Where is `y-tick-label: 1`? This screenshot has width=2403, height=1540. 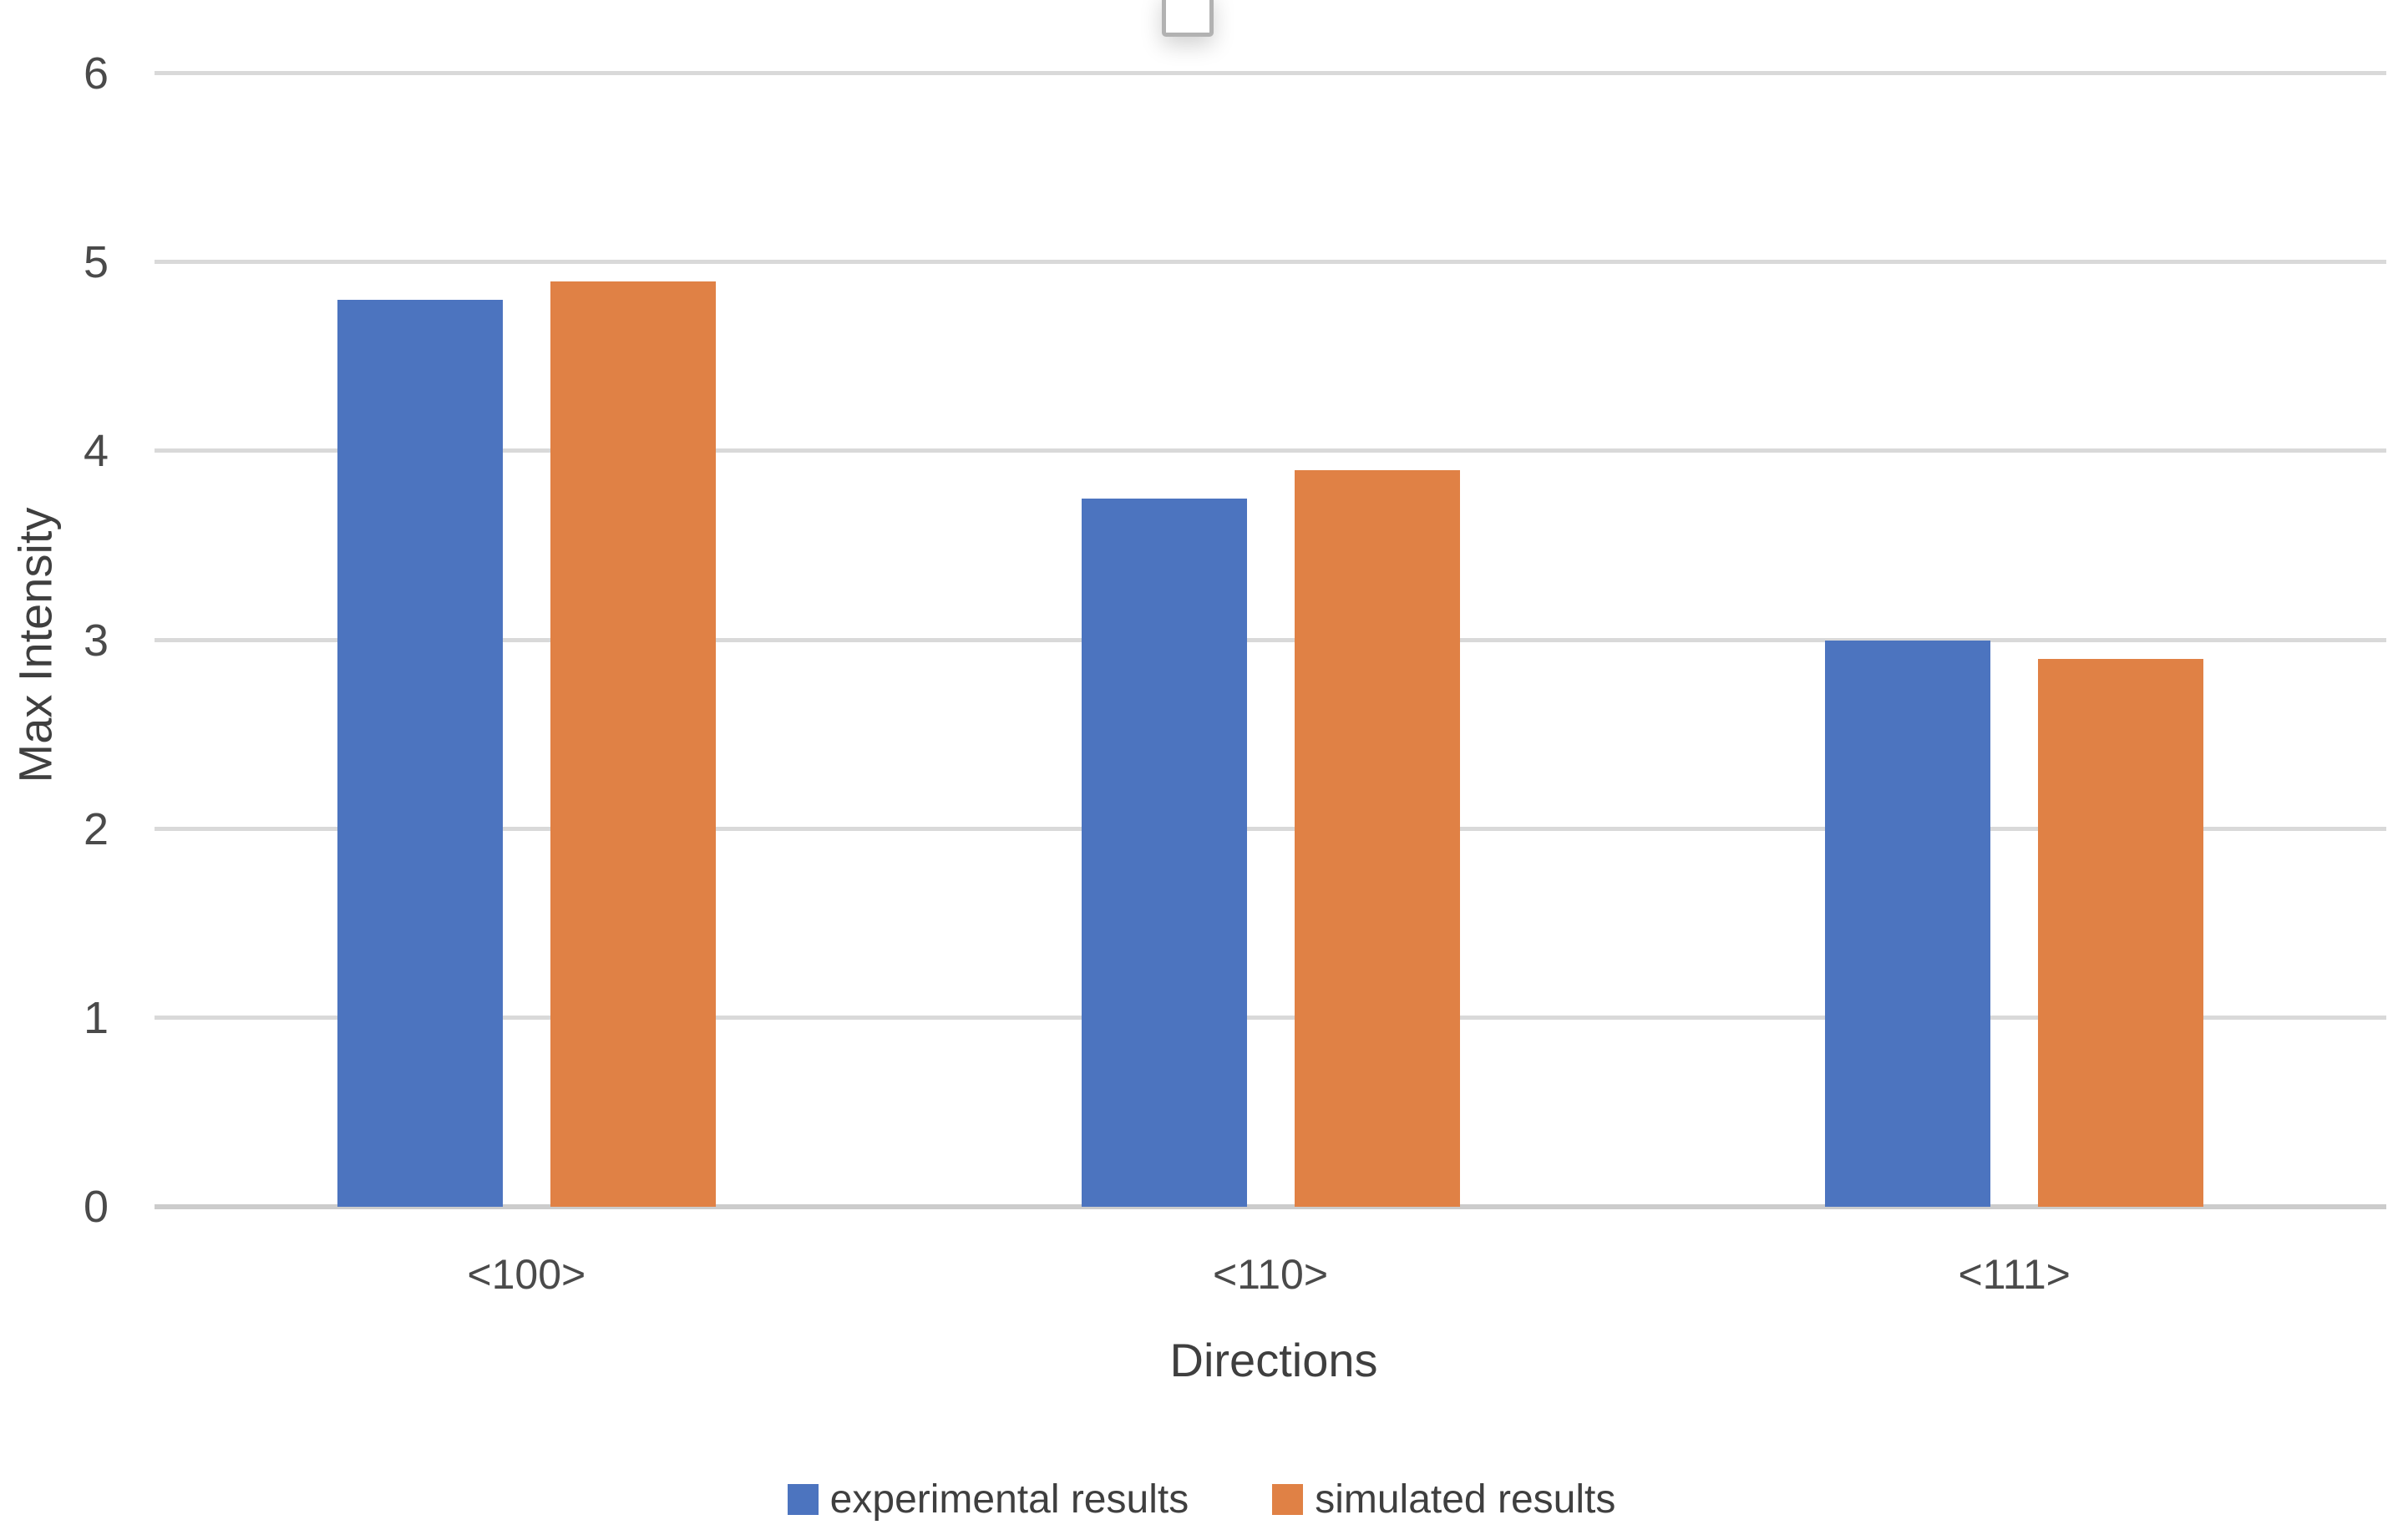
y-tick-label: 1 is located at coordinates (96, 1018).